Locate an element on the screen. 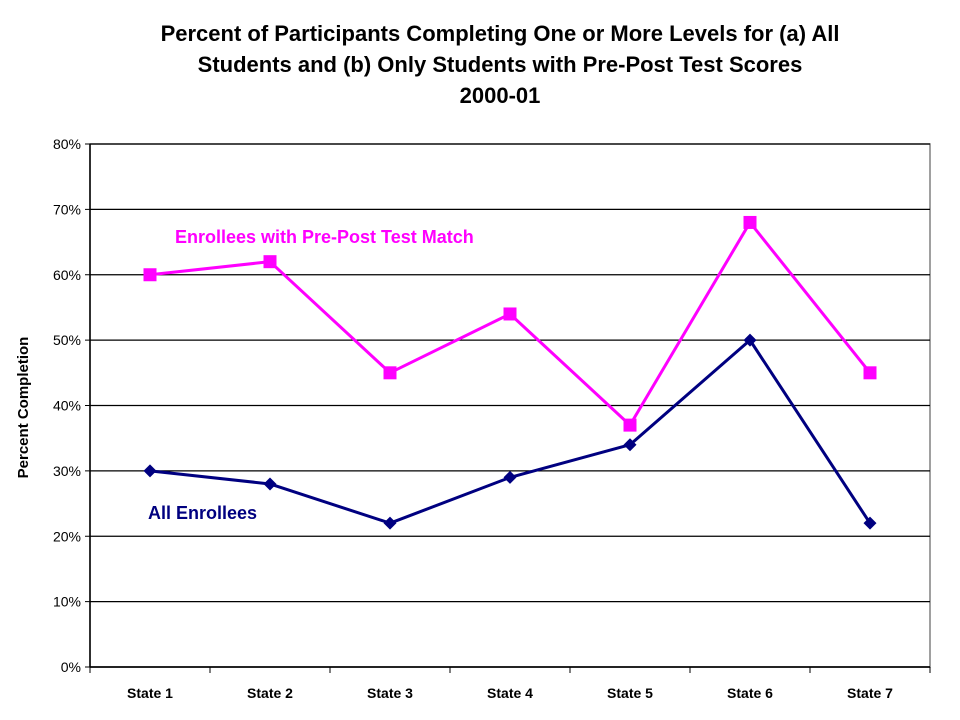 This screenshot has width=960, height=720. x-tick-label: State 7 is located at coordinates (870, 693).